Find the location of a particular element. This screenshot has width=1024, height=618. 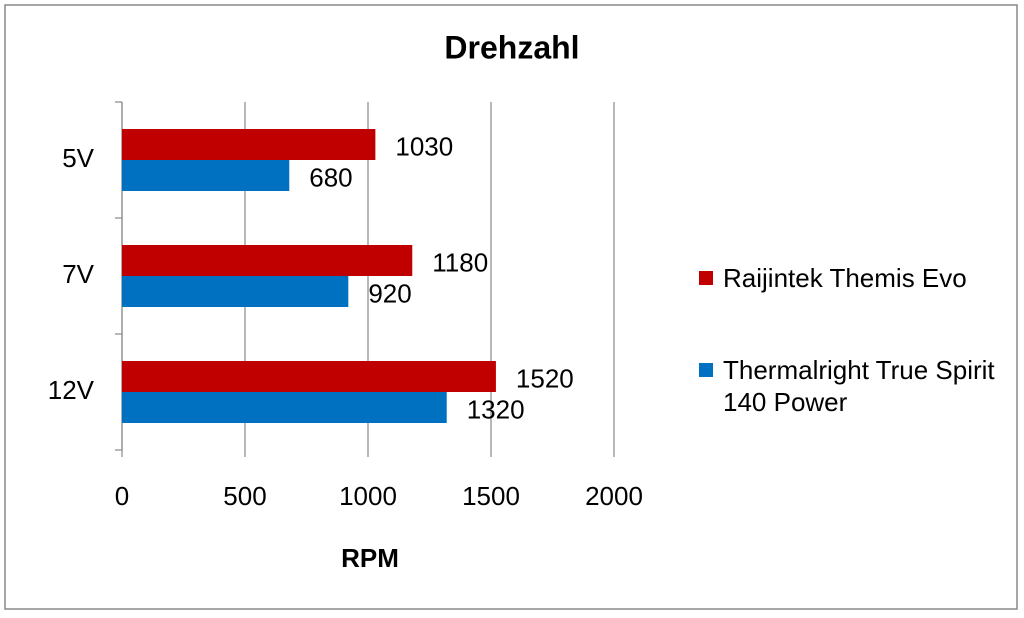

legend-label: Thermalright True Spirit 140 Power is located at coordinates (859, 386).